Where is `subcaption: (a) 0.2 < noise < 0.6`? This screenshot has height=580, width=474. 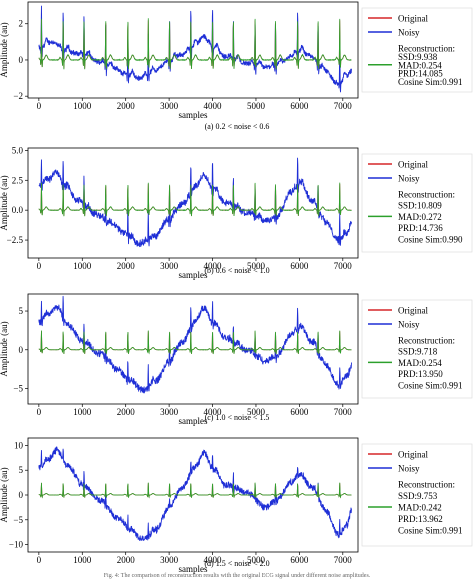
subcaption: (a) 0.2 < noise < 0.6 is located at coordinates (237, 126).